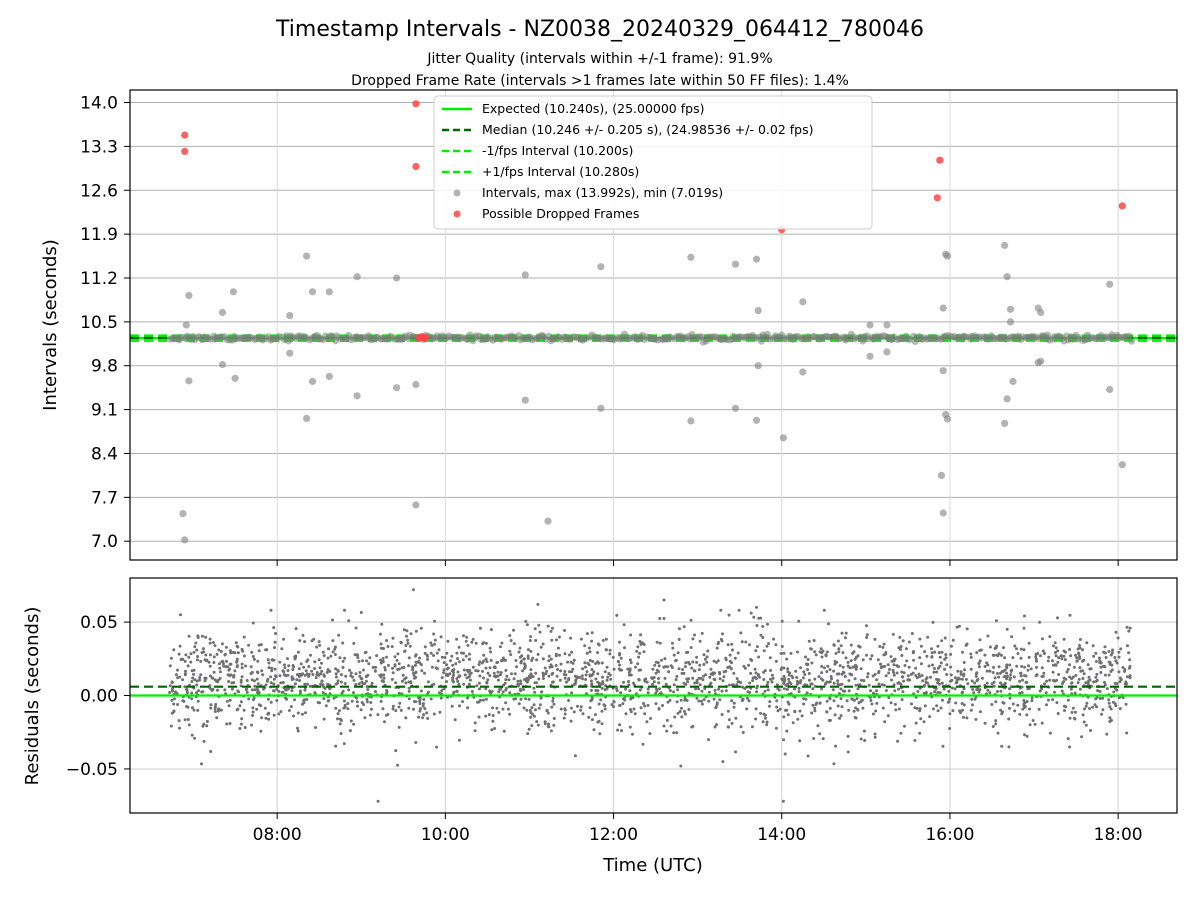  I want to click on residuals-reference-lines, so click(653, 691).